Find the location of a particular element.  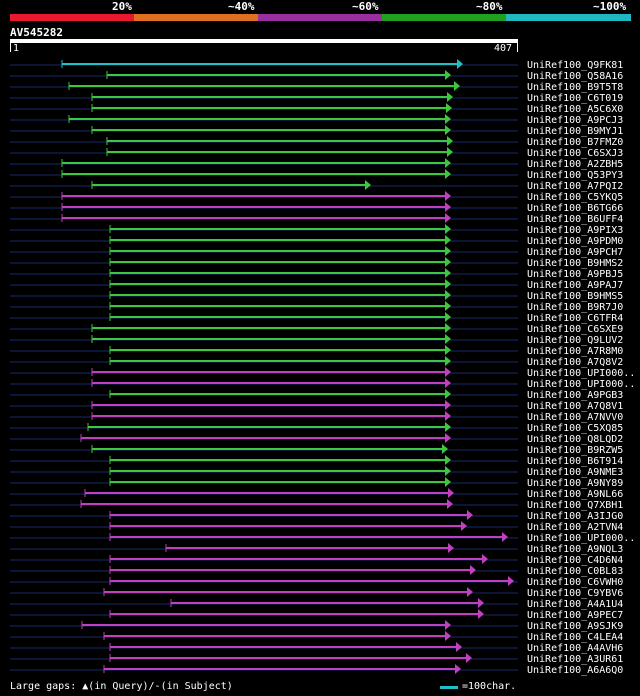

hit-name-label: UniRef100_A9PCH7 is located at coordinates (575, 252).